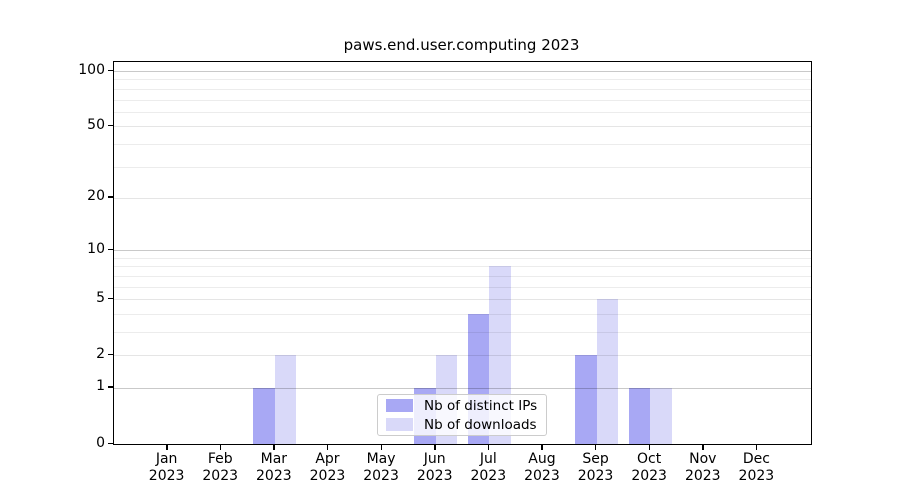 Image resolution: width=900 pixels, height=500 pixels. Describe the element at coordinates (462, 415) in the screenshot. I see `legend: Nb of distinct IPs Nb of downloads` at that location.